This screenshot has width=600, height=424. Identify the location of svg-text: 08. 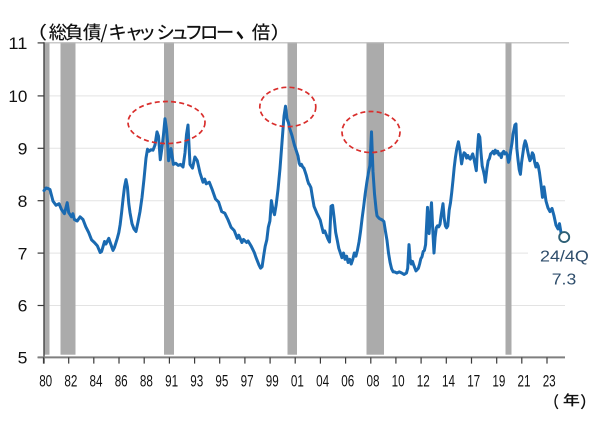
(373, 380).